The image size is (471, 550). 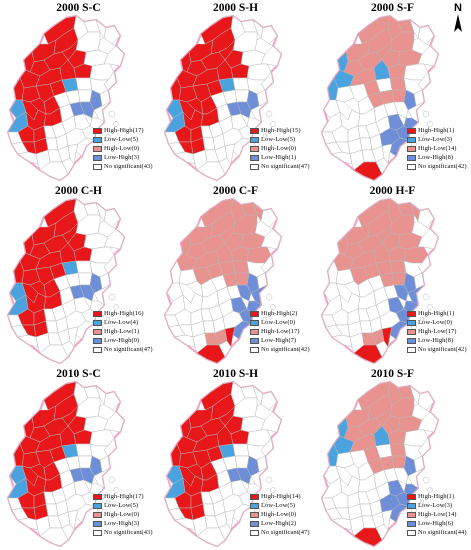 I want to click on legend-label: High-High(17), so click(x=124, y=130).